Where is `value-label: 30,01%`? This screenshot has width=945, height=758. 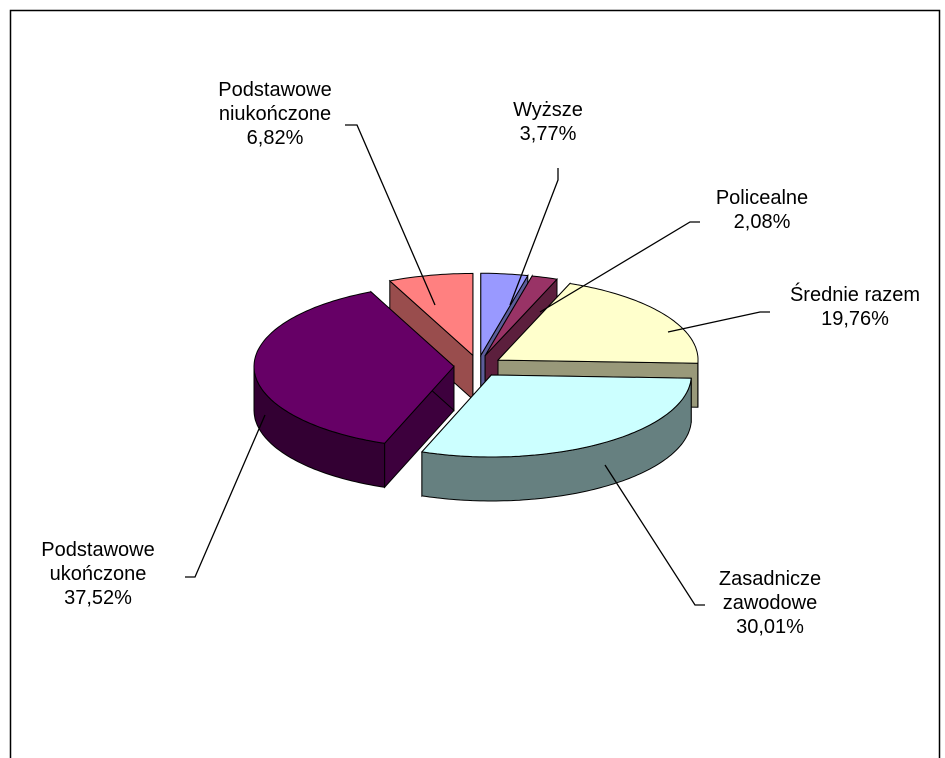
value-label: 30,01% is located at coordinates (770, 627).